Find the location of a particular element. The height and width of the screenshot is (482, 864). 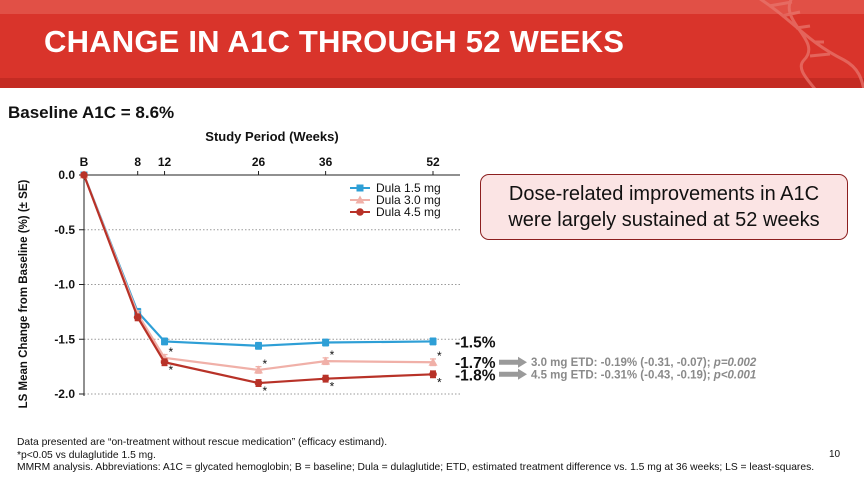

y-axis-label: LS Mean Change from Baseline (%) (± SE) is located at coordinates (24, 293).